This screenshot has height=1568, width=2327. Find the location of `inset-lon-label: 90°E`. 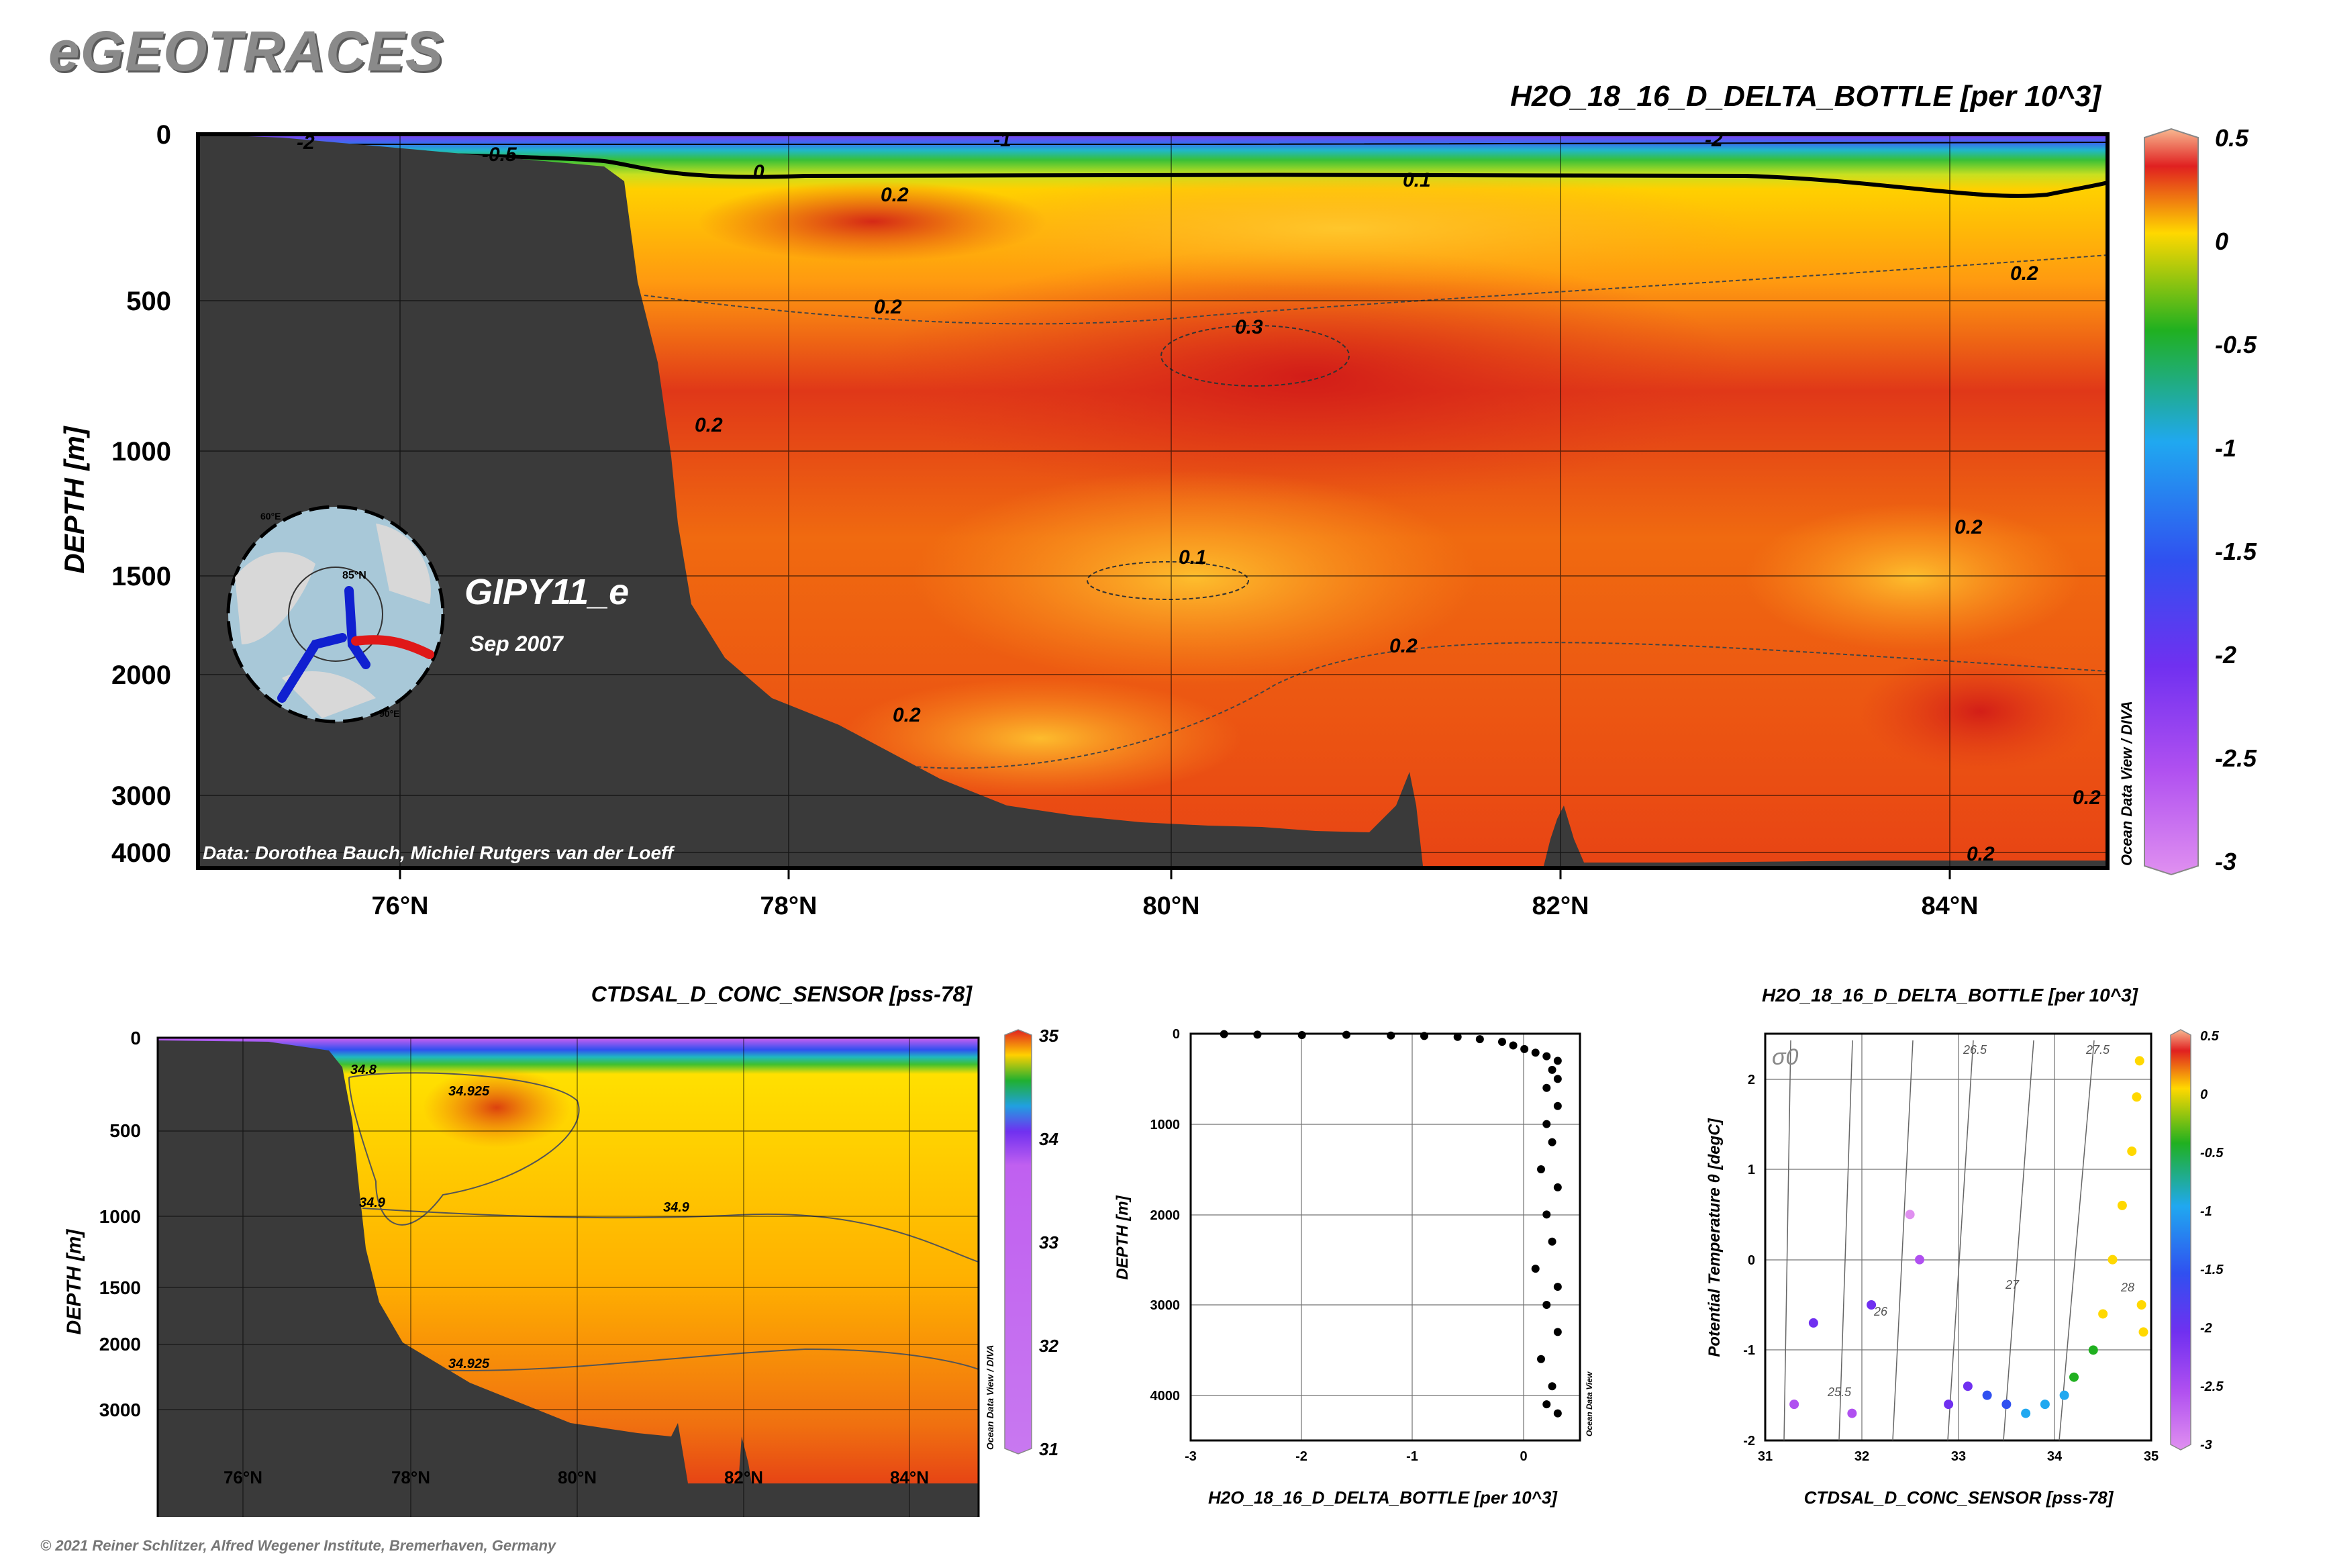

inset-lon-label: 90°E is located at coordinates (389, 714).